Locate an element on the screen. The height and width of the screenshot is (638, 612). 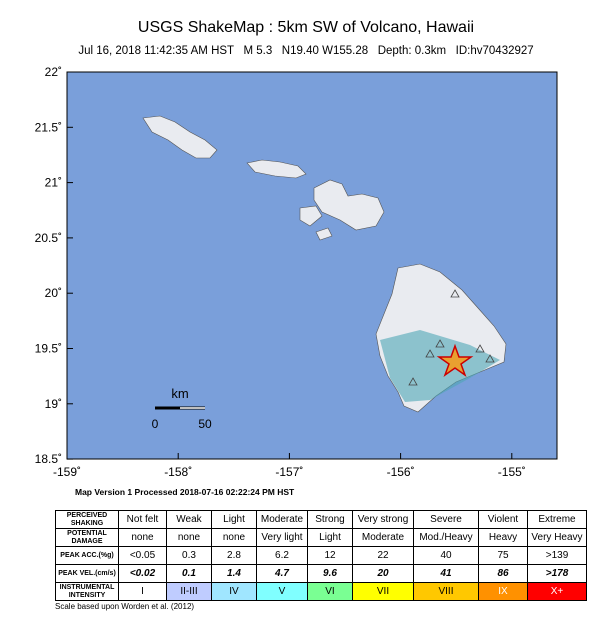
cell: 86 is located at coordinates (503, 573).